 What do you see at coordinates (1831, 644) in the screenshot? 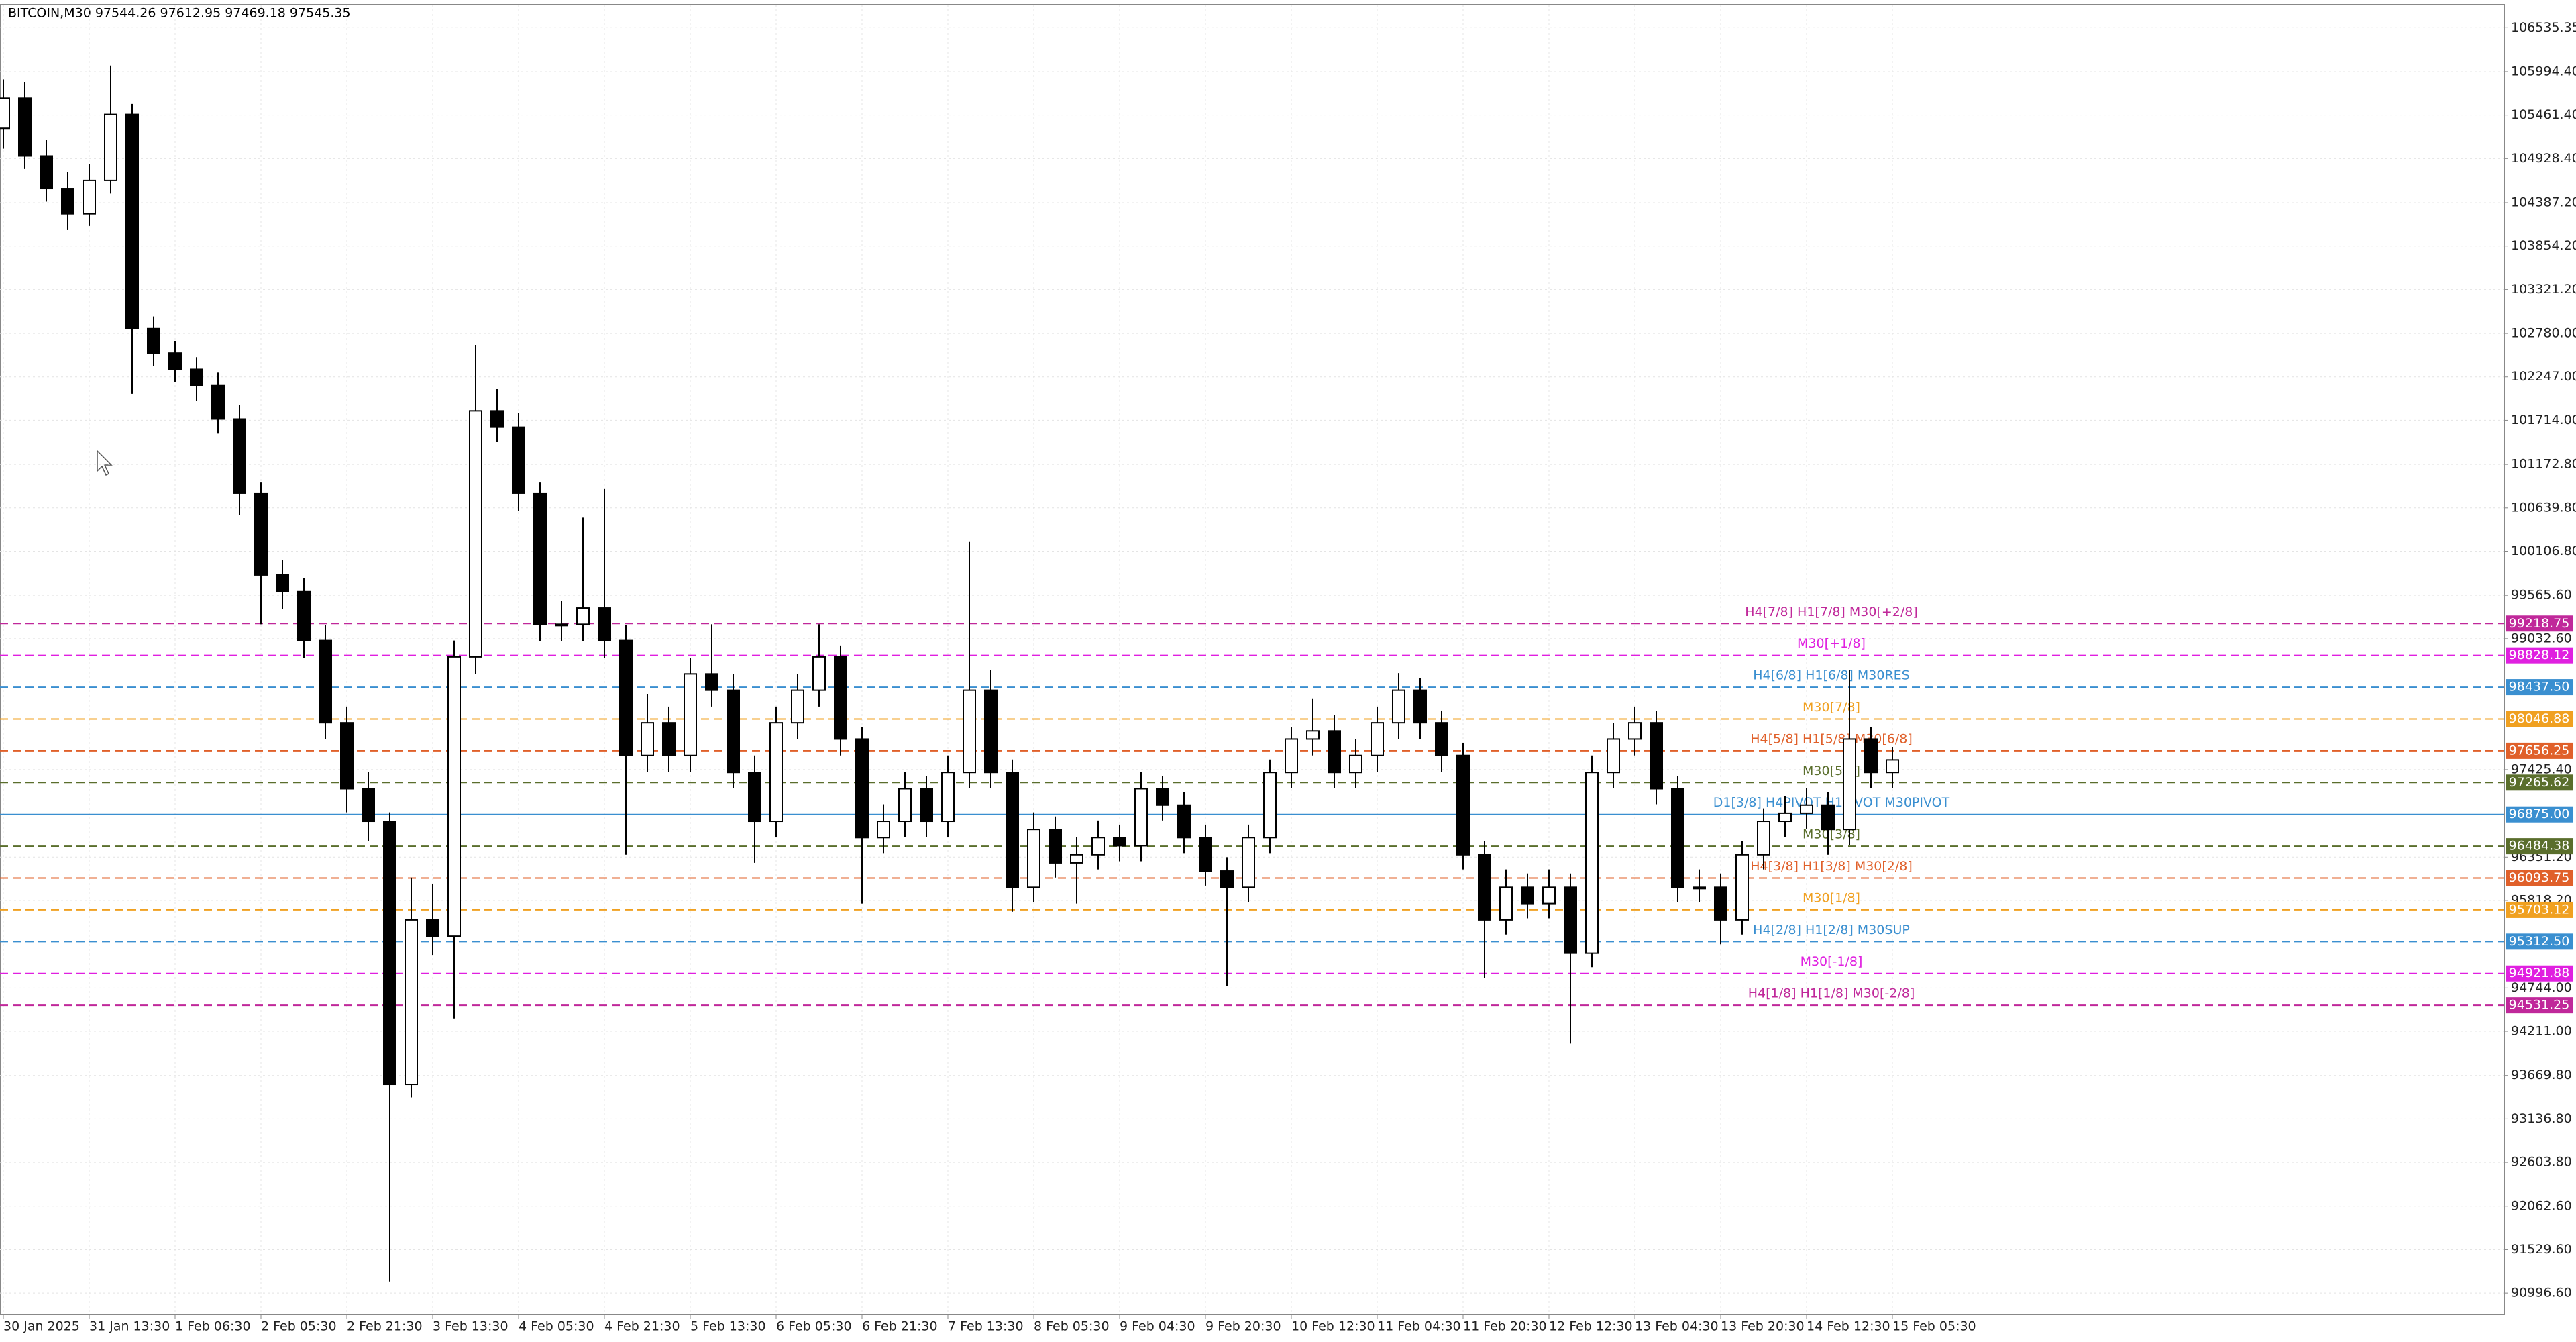
I see `level-label: M30[+1/8]` at bounding box center [1831, 644].